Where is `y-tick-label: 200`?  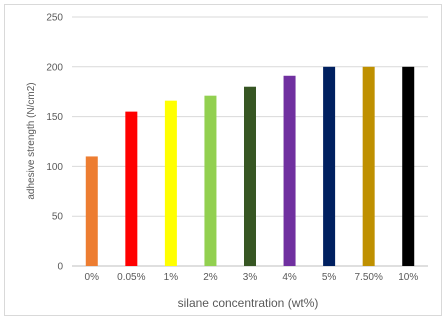
y-tick-label: 200 is located at coordinates (54, 67).